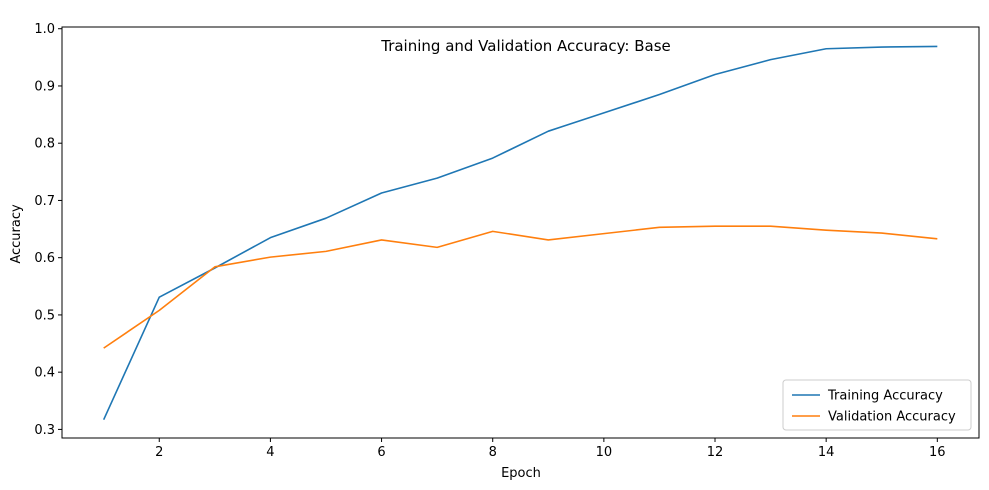 Image resolution: width=989 pixels, height=490 pixels. Describe the element at coordinates (159, 452) in the screenshot. I see `x-tick-label: 2` at that location.